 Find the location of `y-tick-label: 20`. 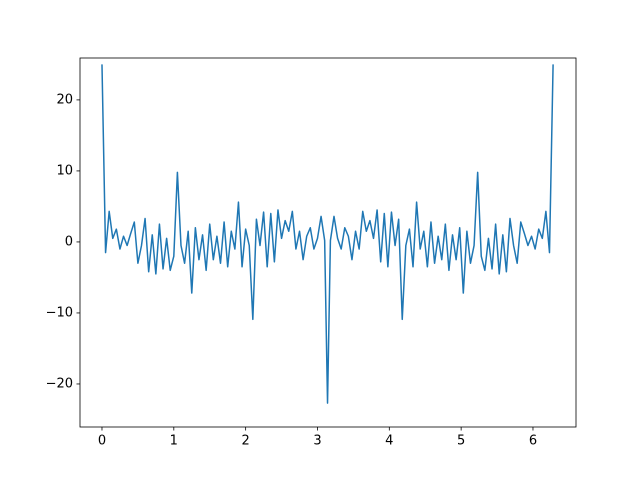

y-tick-label: 20 is located at coordinates (64, 99).